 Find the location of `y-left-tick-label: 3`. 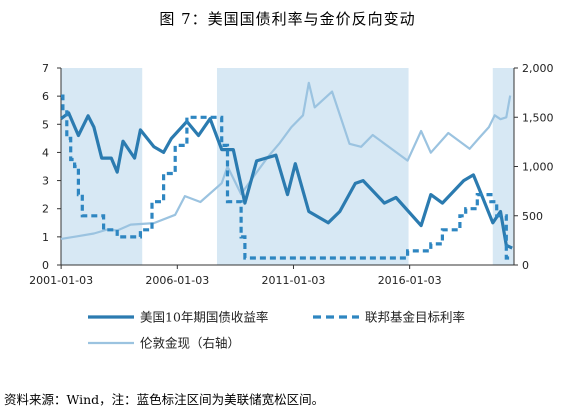

y-left-tick-label: 3 is located at coordinates (45, 181).